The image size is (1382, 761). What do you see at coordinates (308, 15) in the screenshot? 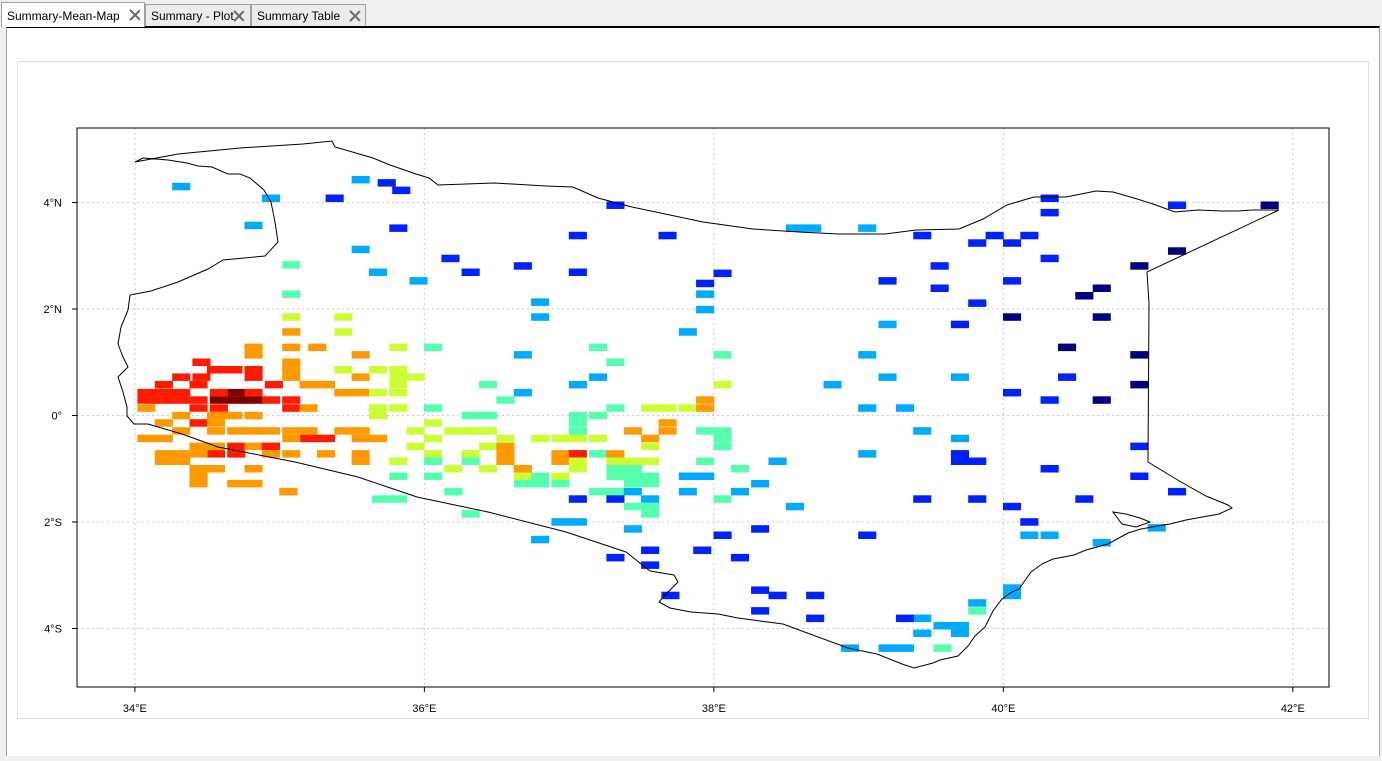
I see `tab-summary-table: Summary Table` at bounding box center [308, 15].